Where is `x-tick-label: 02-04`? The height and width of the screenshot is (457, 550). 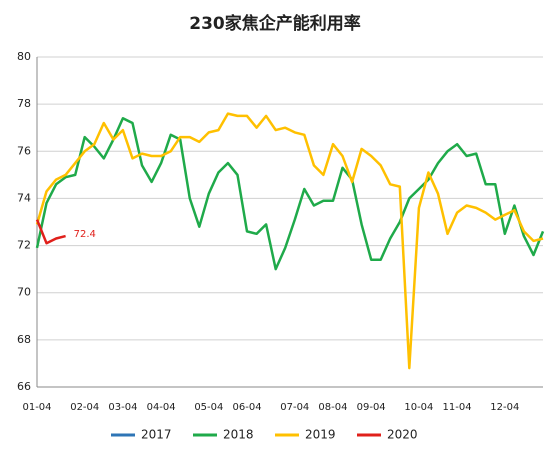 x-tick-label: 02-04 is located at coordinates (84, 407).